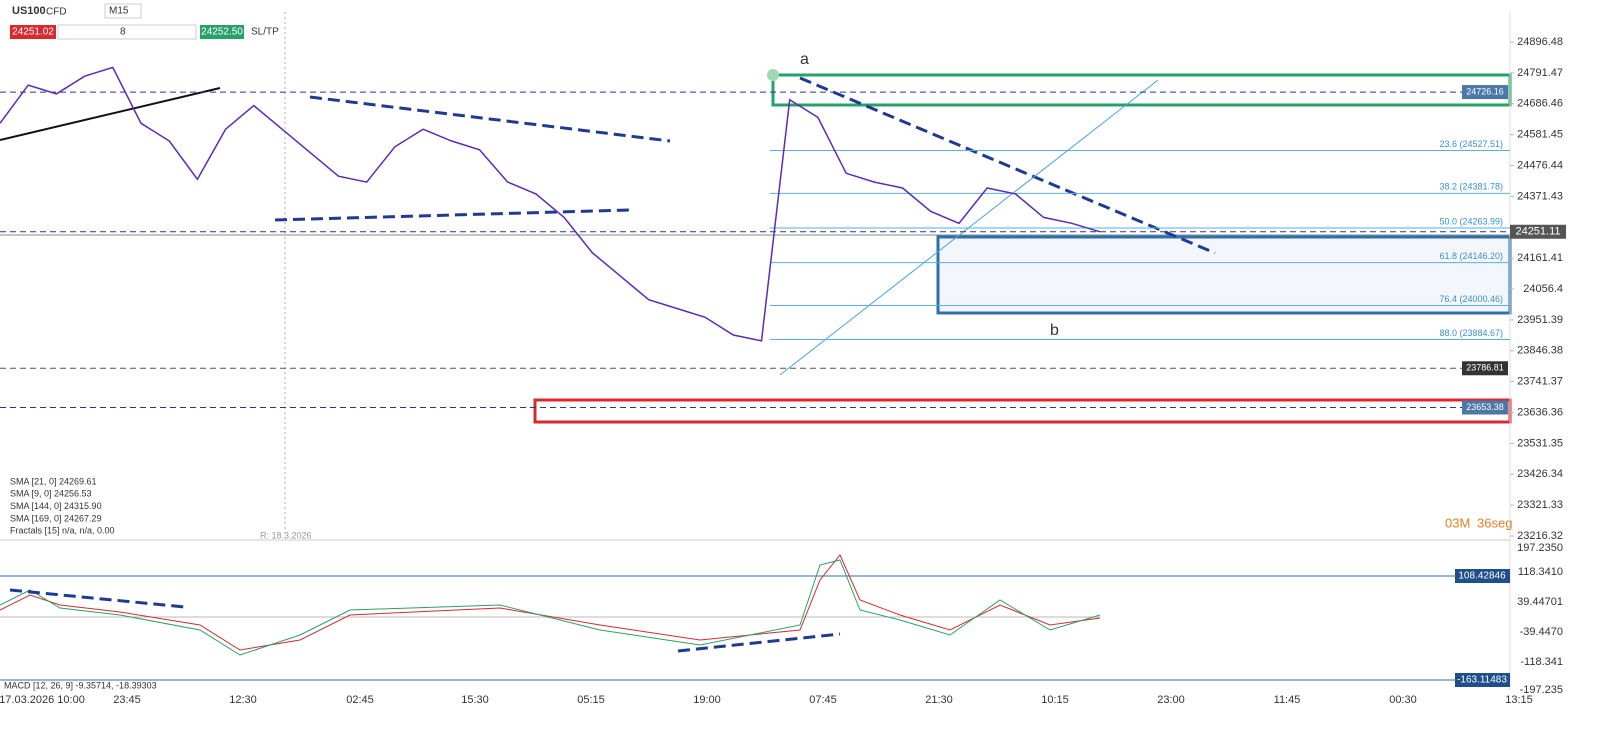  I want to click on y-tick-label: 24161.41, so click(1540, 258).